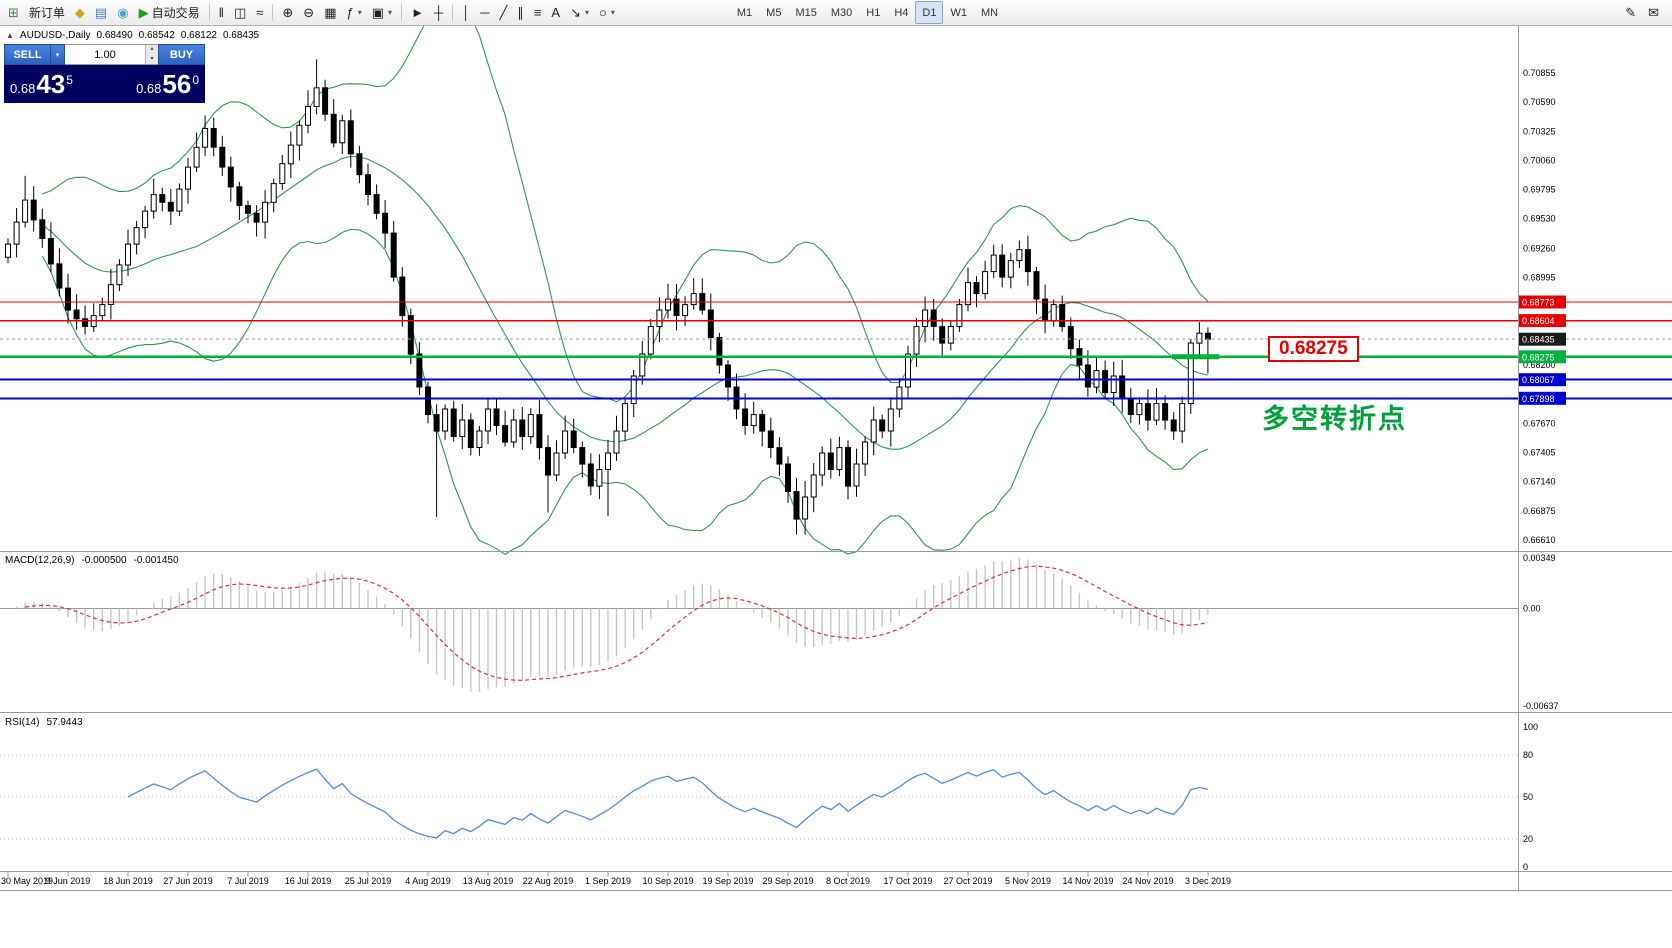  What do you see at coordinates (27, 54) in the screenshot?
I see `sell-button: SELL` at bounding box center [27, 54].